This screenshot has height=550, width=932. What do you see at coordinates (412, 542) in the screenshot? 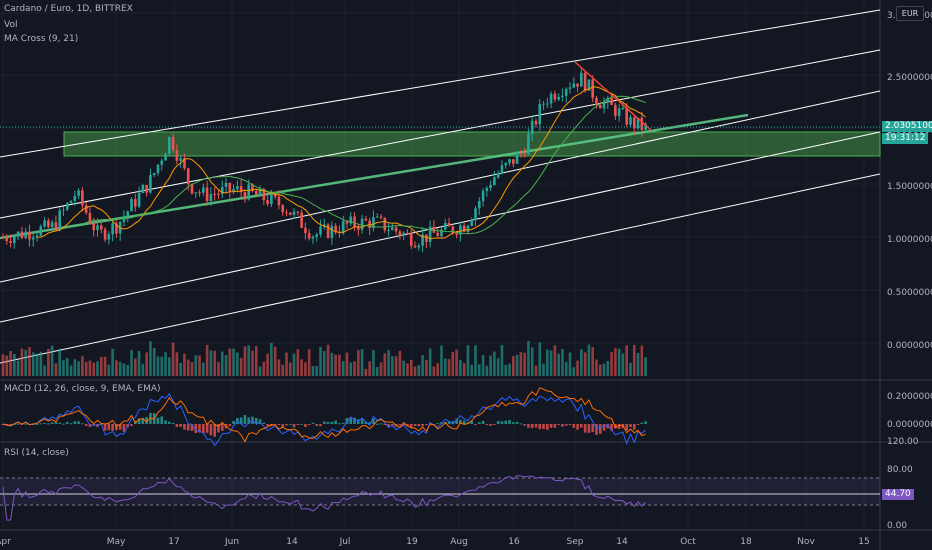
I see `time-tick-label: 19` at bounding box center [412, 542].